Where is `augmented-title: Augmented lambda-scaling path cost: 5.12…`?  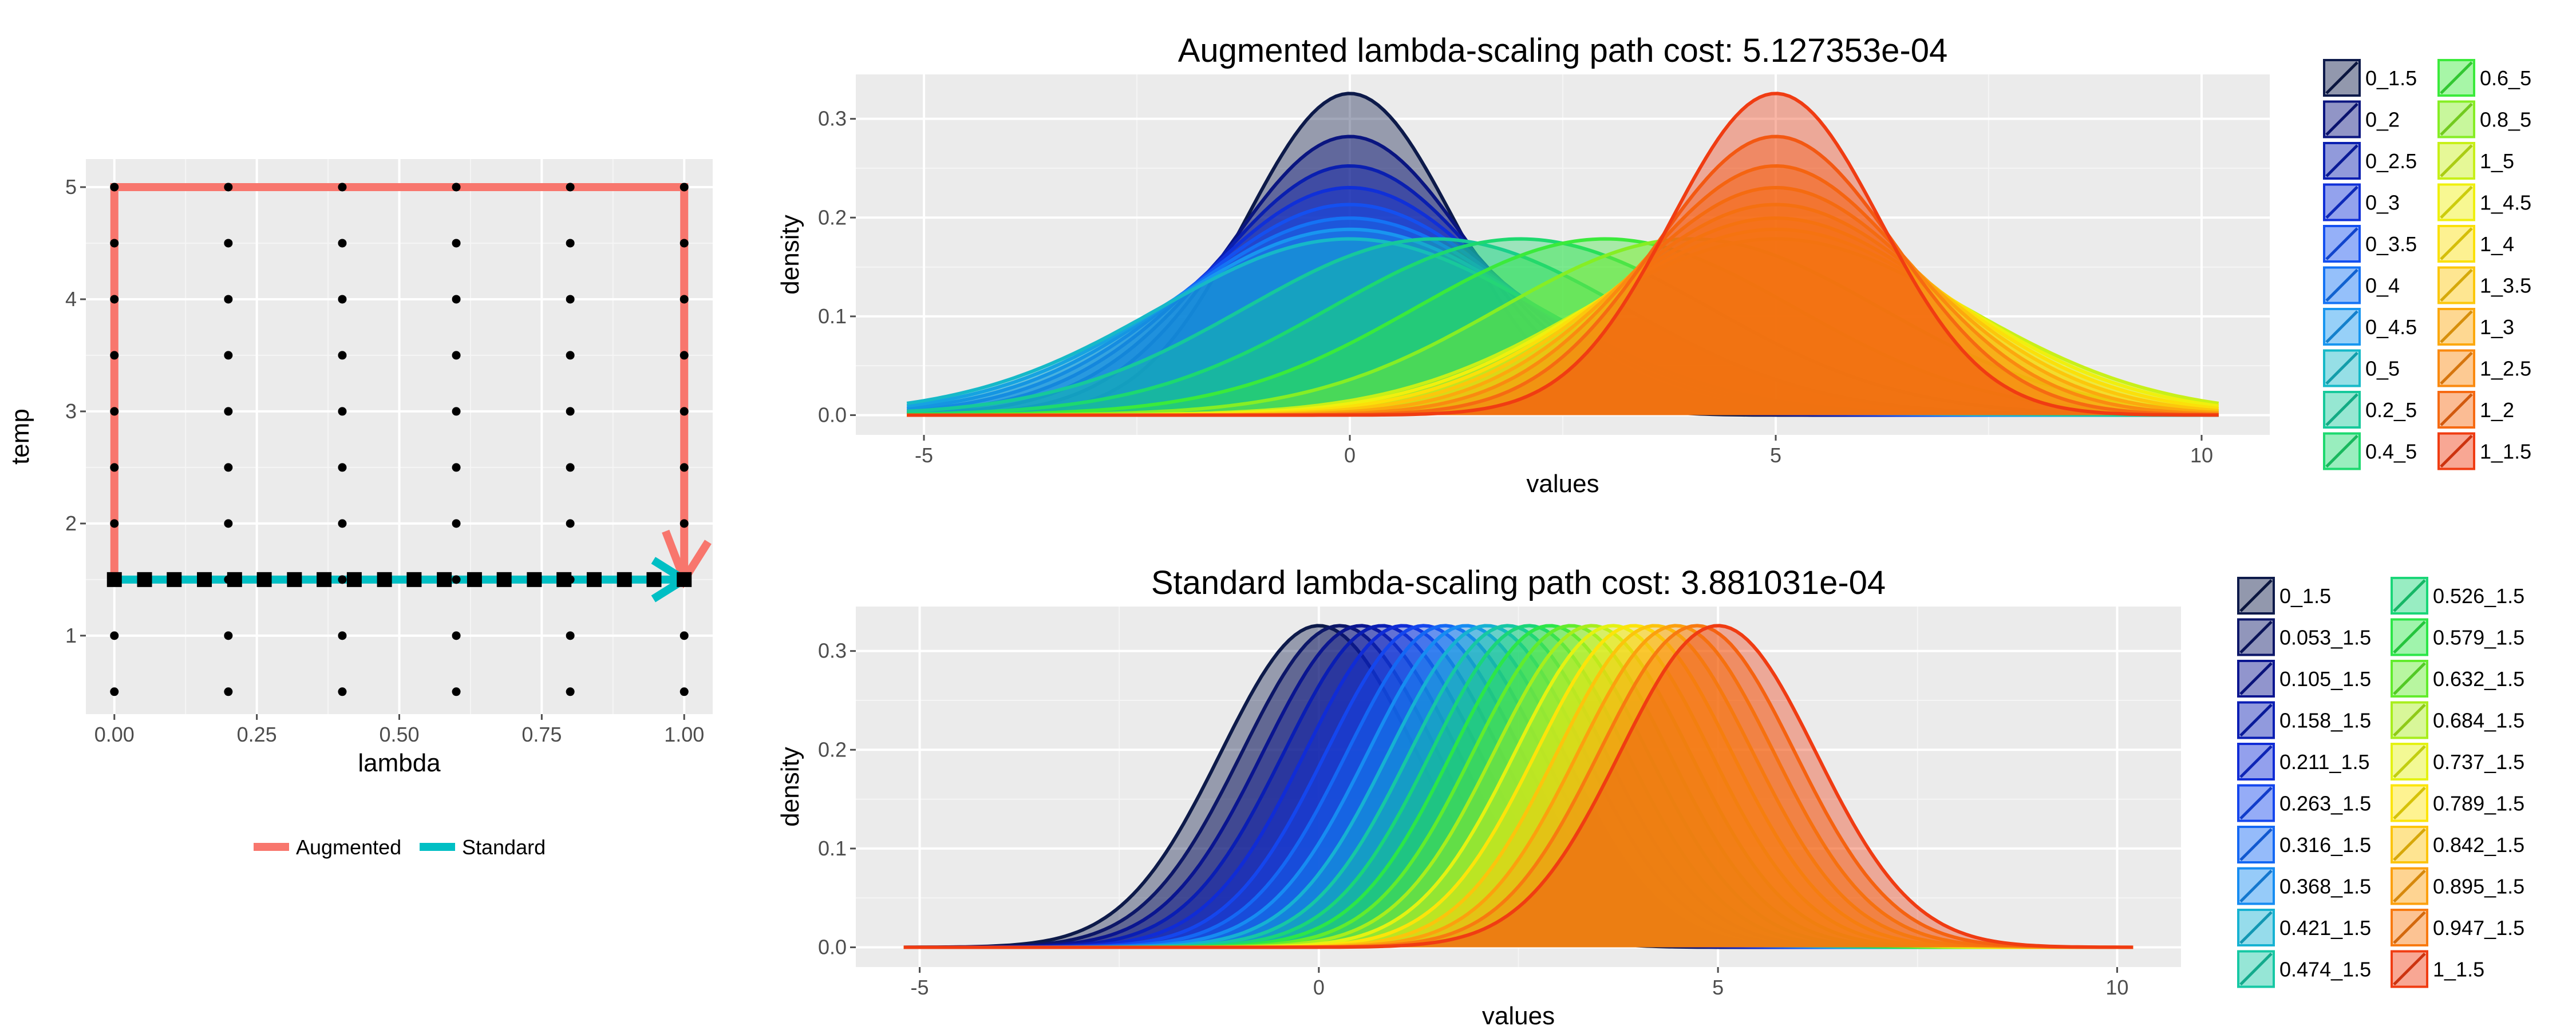 augmented-title: Augmented lambda-scaling path cost: 5.12… is located at coordinates (1563, 50).